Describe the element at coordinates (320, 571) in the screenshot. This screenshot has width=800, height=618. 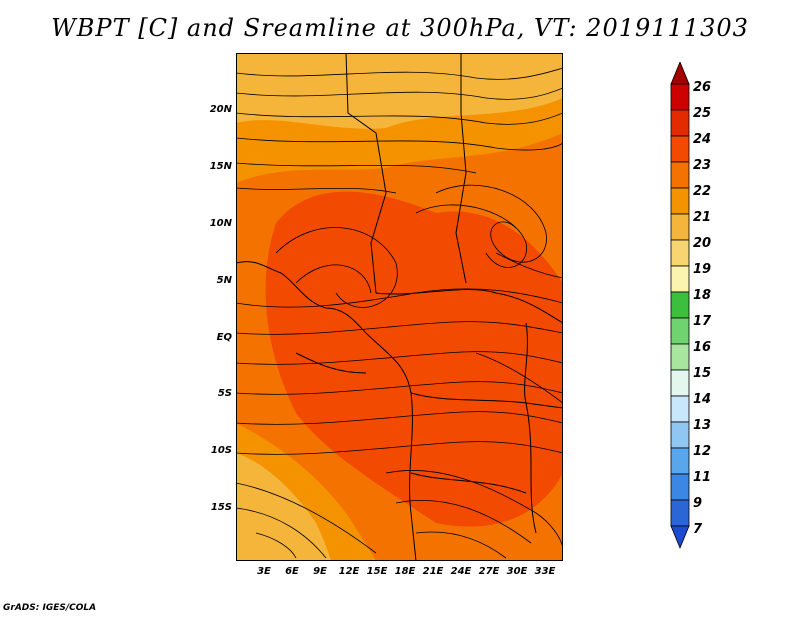
I see `lon-label-9e: 9E` at that location.